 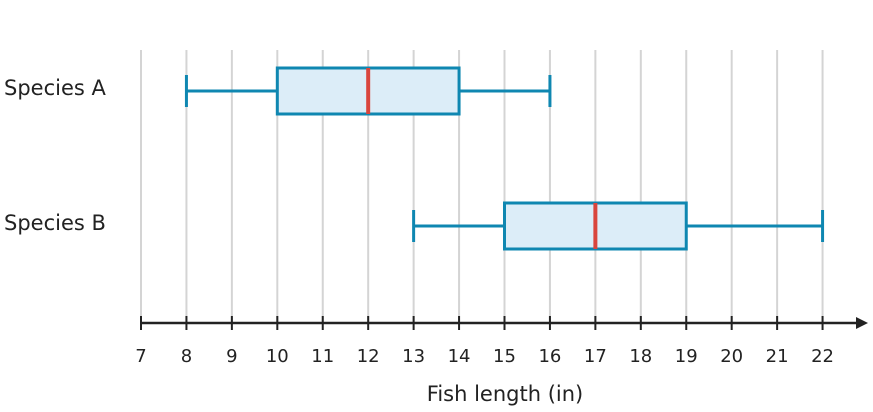 What do you see at coordinates (777, 356) in the screenshot?
I see `x-tick-label: 21` at bounding box center [777, 356].